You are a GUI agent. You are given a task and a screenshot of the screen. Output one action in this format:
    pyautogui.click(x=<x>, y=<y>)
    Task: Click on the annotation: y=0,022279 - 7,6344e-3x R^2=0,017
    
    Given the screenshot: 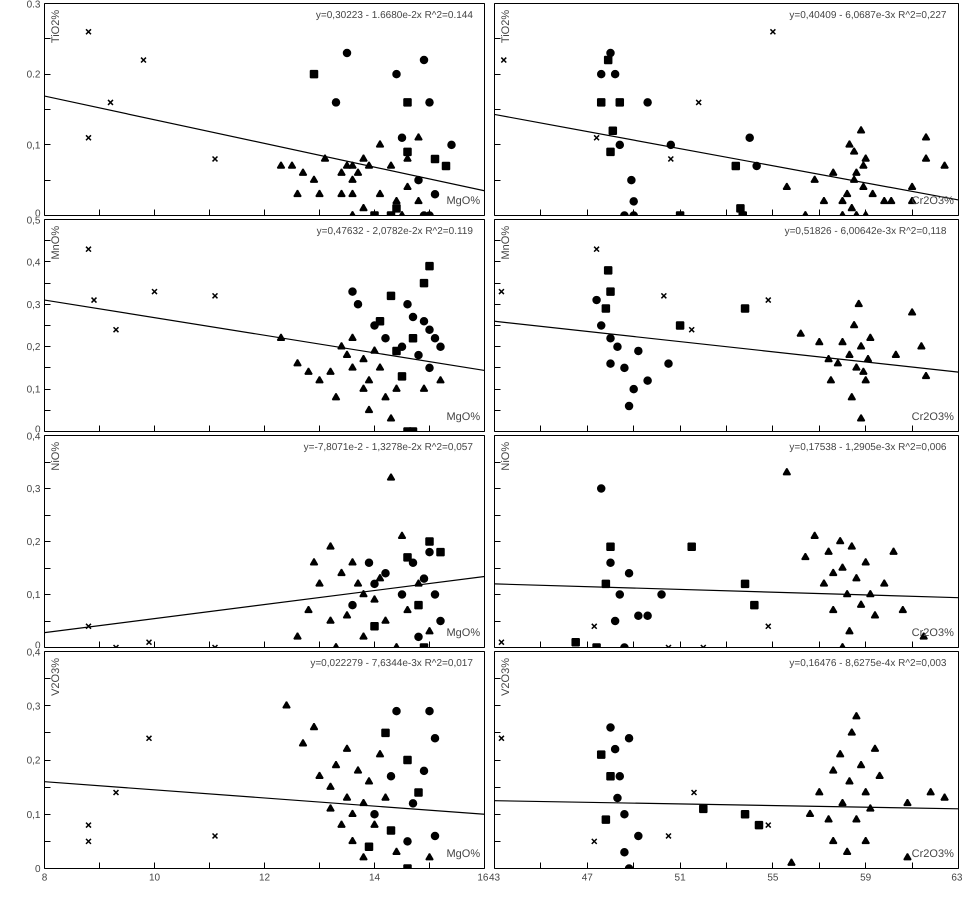 What is the action you would take?
    pyautogui.click(x=392, y=664)
    